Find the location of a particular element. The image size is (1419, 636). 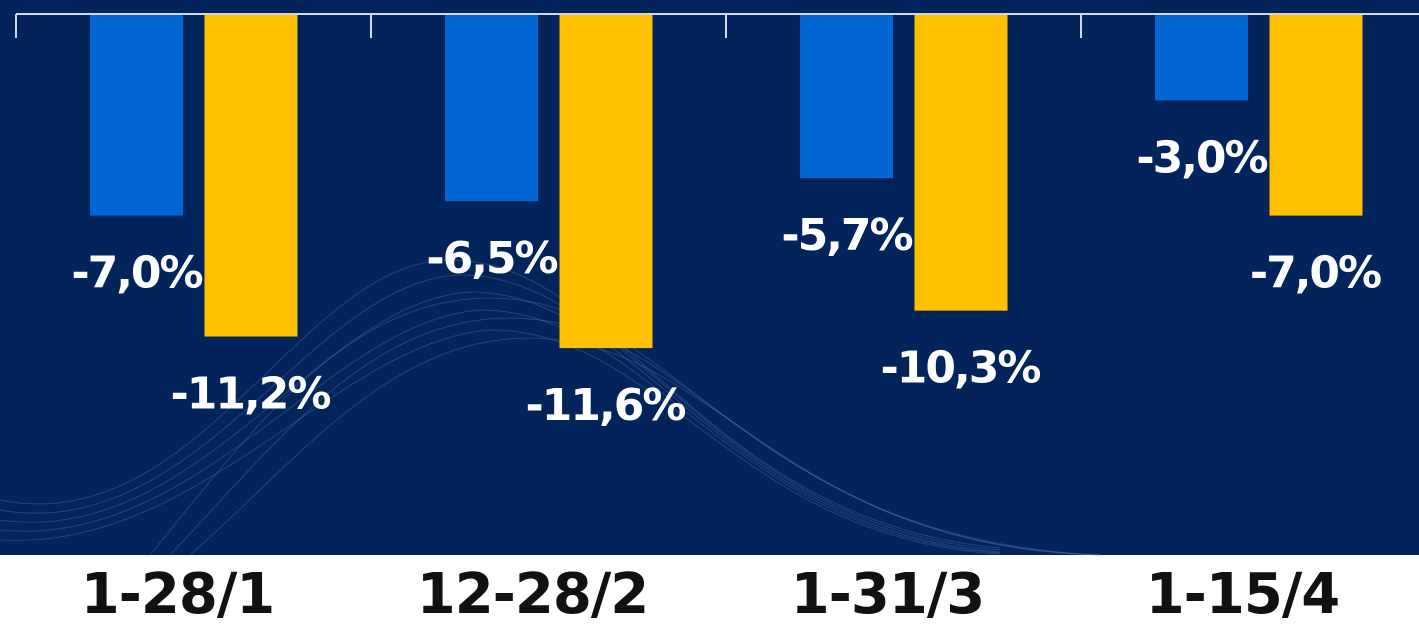

x-tick-label: 12-28/2 is located at coordinates (533, 594).